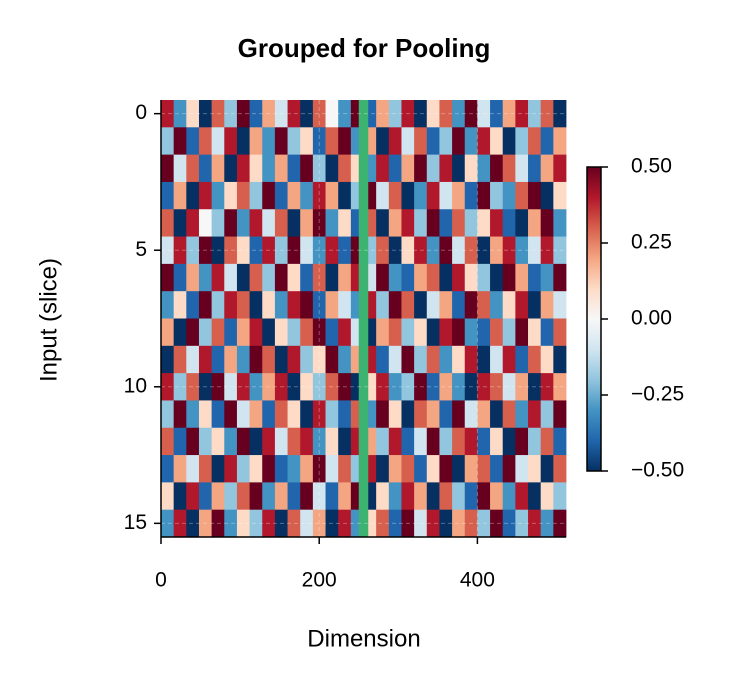 Image resolution: width=754 pixels, height=699 pixels. What do you see at coordinates (141, 249) in the screenshot?
I see `y-tick-label: 5` at bounding box center [141, 249].